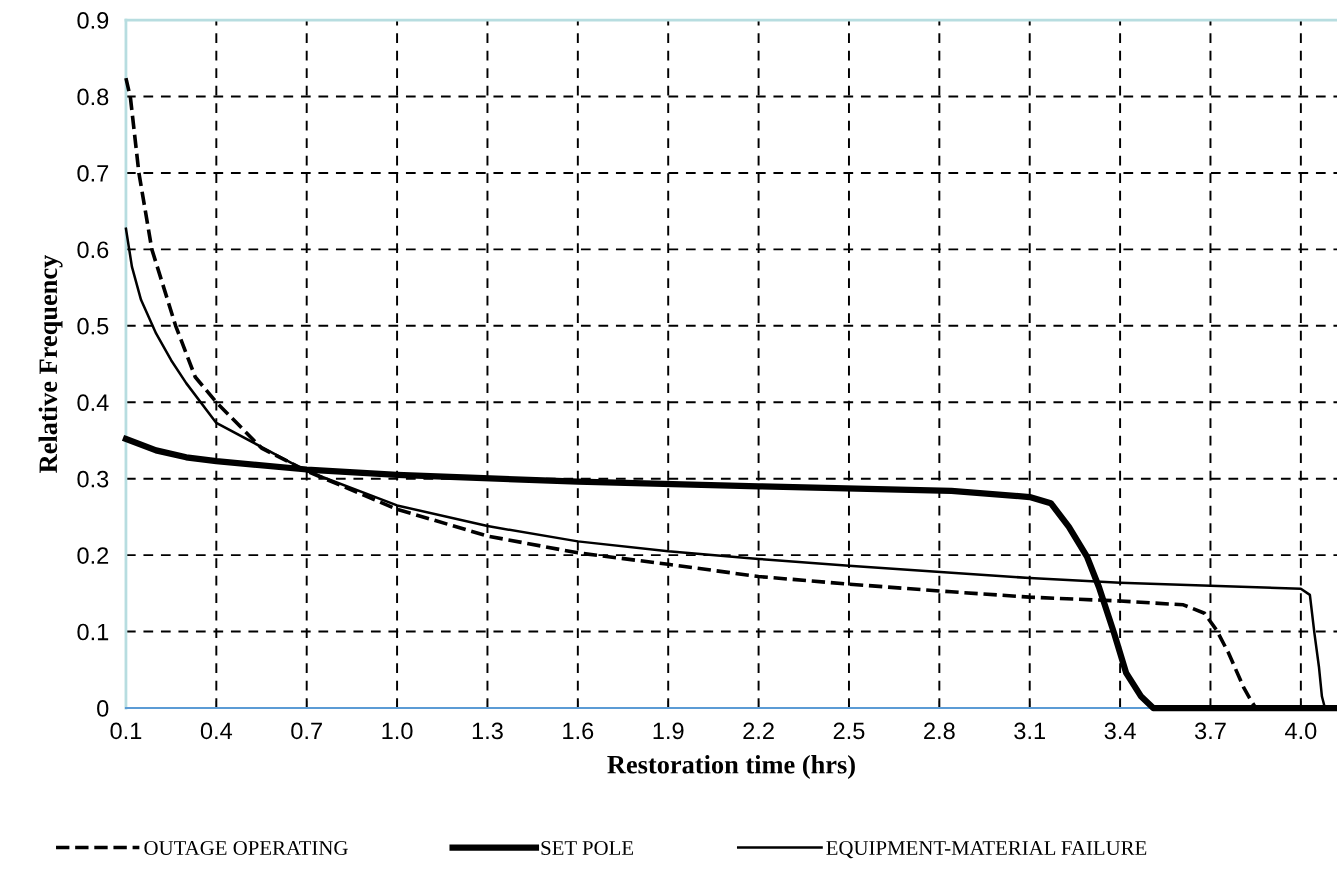 The height and width of the screenshot is (878, 1337). Describe the element at coordinates (578, 731) in the screenshot. I see `x-tick-label: 1.6` at that location.